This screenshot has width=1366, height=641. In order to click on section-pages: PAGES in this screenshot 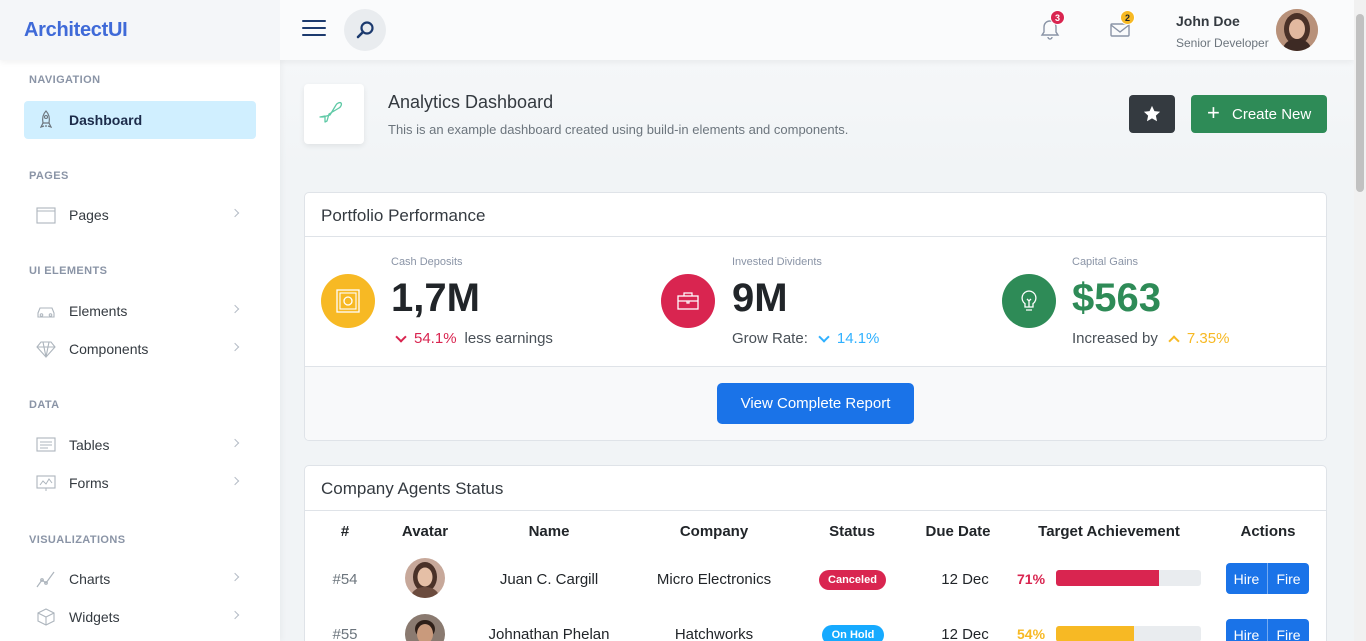, I will do `click(49, 176)`.